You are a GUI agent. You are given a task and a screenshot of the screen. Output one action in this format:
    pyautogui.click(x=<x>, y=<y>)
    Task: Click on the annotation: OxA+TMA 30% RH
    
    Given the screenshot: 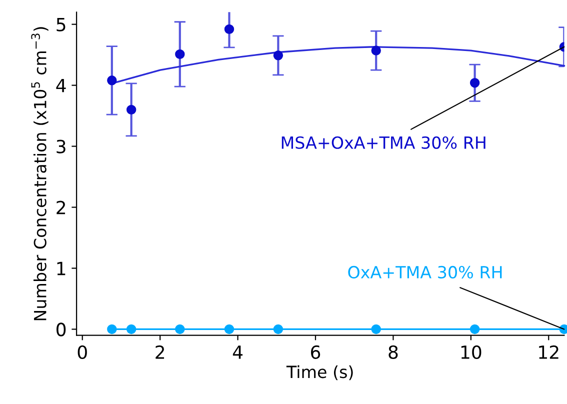 What is the action you would take?
    pyautogui.click(x=425, y=272)
    